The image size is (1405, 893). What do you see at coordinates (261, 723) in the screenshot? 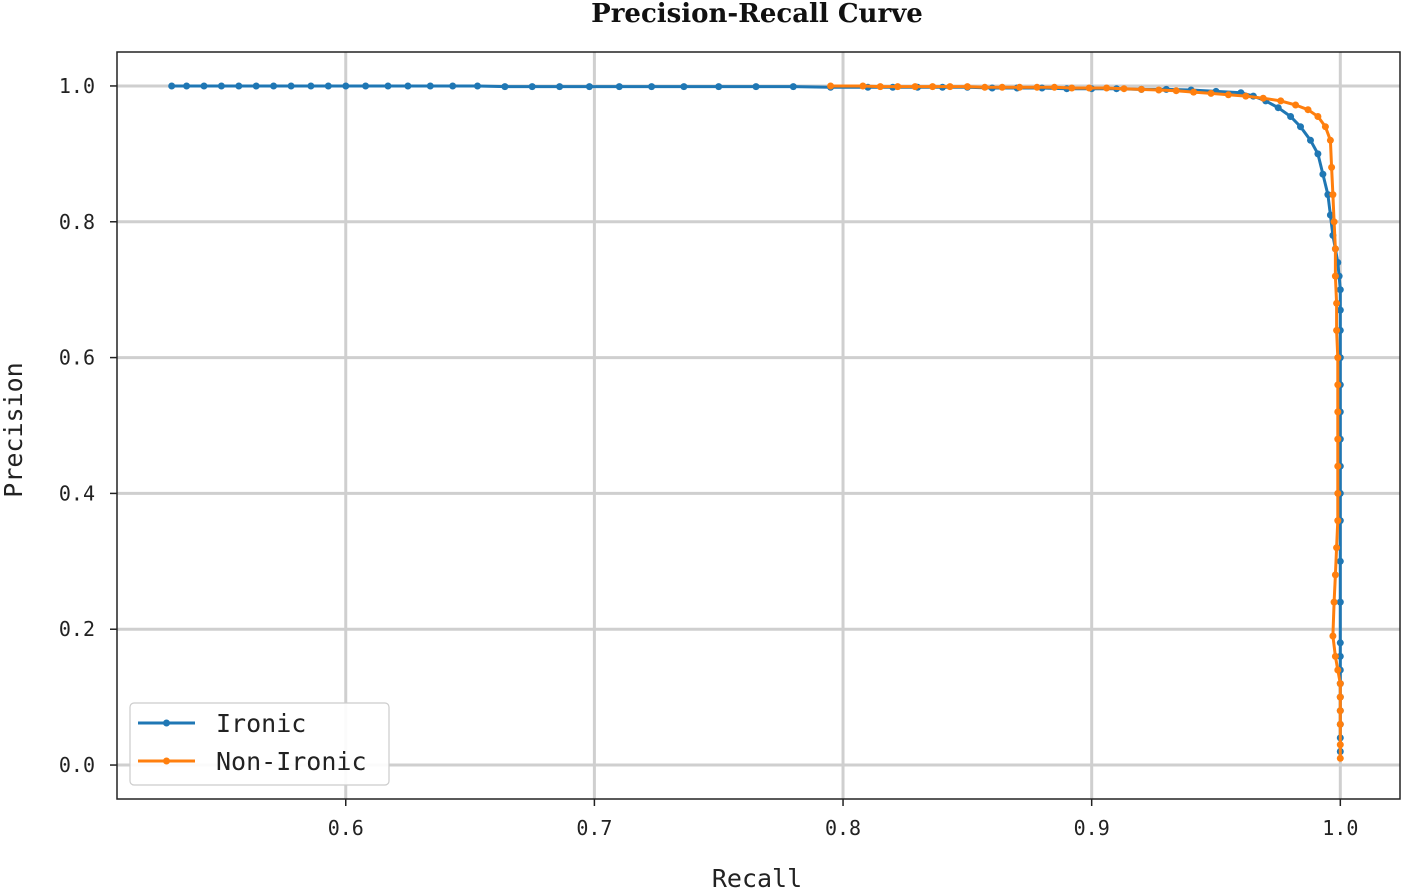
I see `legend-label-ironic: Ironic` at bounding box center [261, 723].